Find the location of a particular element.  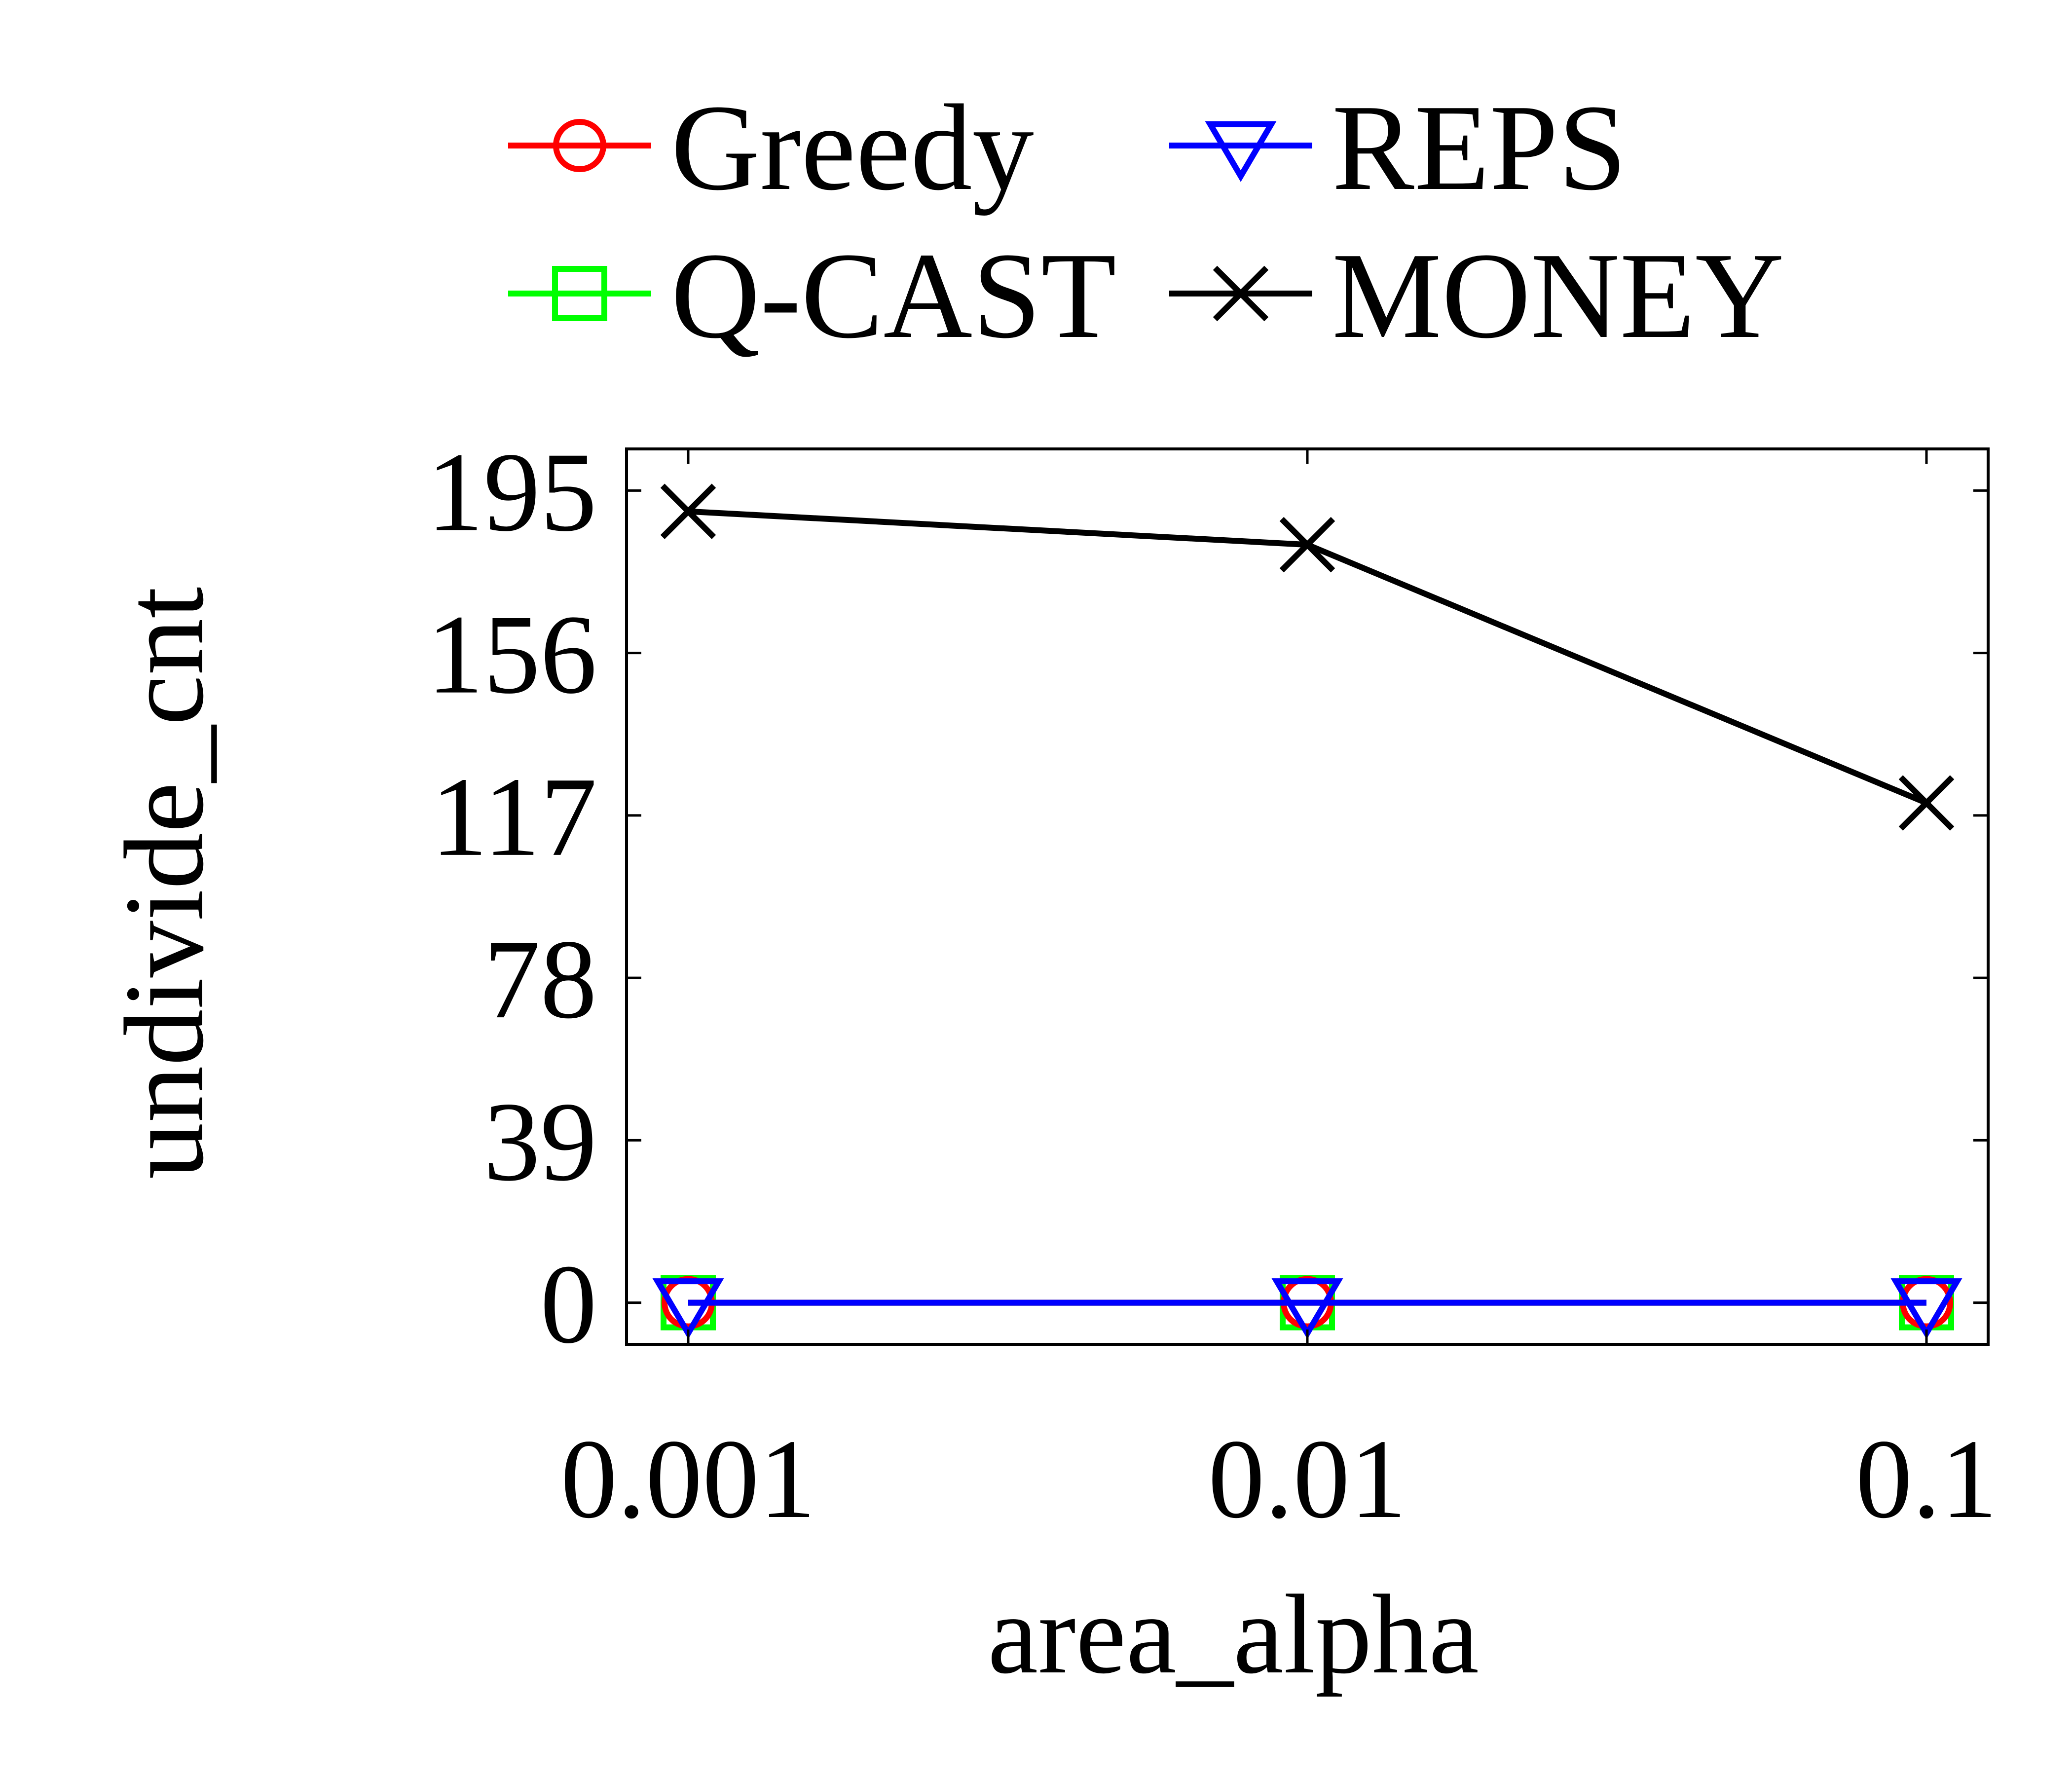

legend-label: Greedy is located at coordinates (853, 148).